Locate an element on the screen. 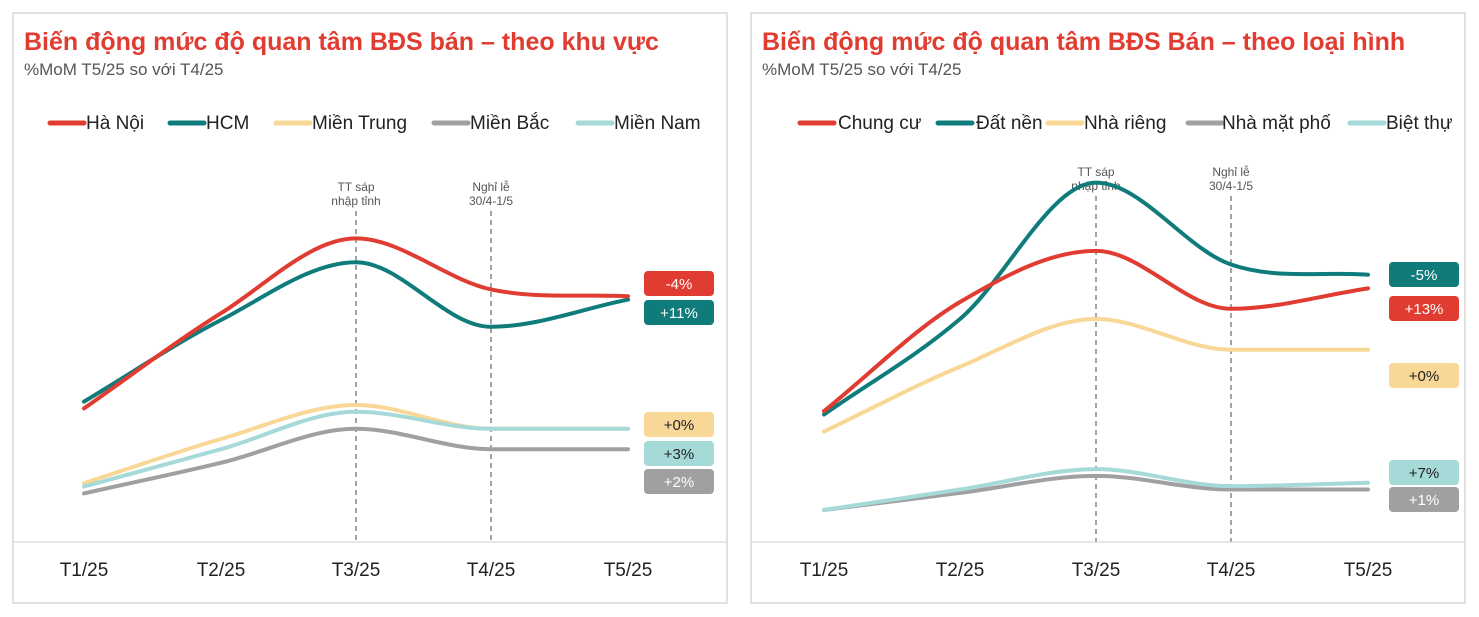  end-label-ha-noi: -4% is located at coordinates (679, 284).